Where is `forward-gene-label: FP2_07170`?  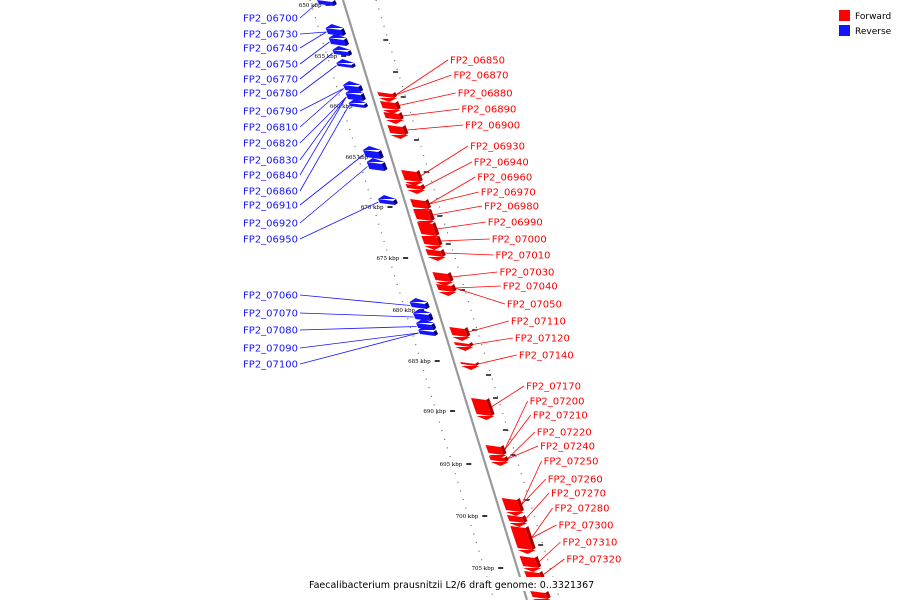
forward-gene-label: FP2_07170 is located at coordinates (553, 387).